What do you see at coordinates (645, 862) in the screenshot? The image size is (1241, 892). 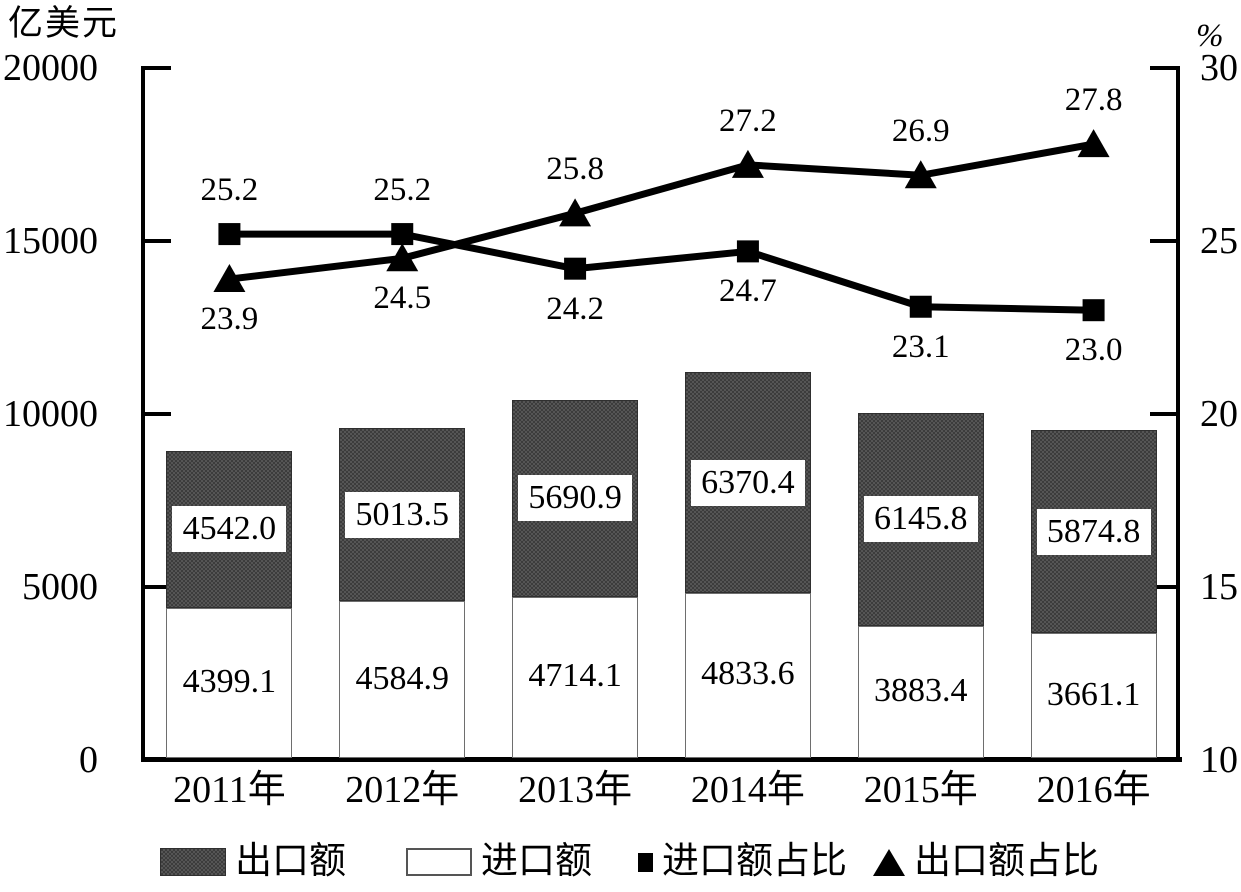 I see `legend-marker-import-share-icon` at bounding box center [645, 862].